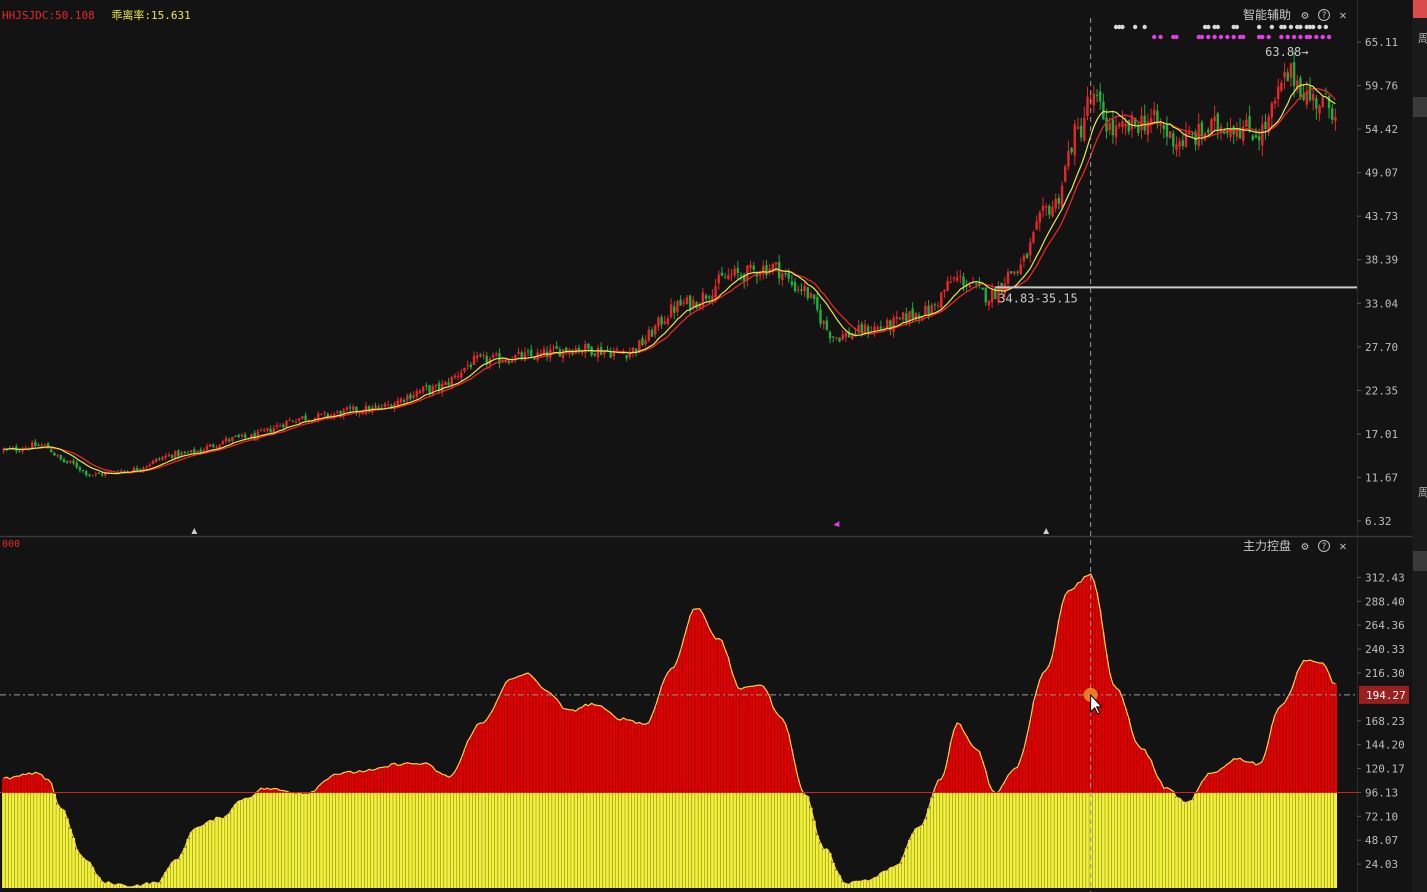 This screenshot has width=1427, height=892. Describe the element at coordinates (1381, 173) in the screenshot. I see `y-tick-label: 49.07` at that location.